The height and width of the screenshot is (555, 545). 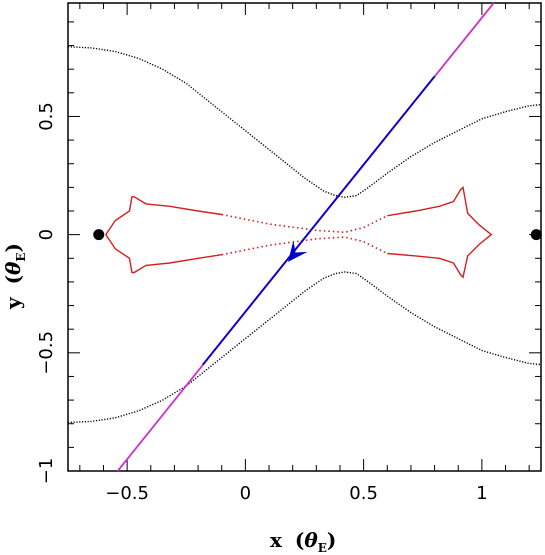 What do you see at coordinates (46, 353) in the screenshot?
I see `y-tick-label: −0.5` at bounding box center [46, 353].